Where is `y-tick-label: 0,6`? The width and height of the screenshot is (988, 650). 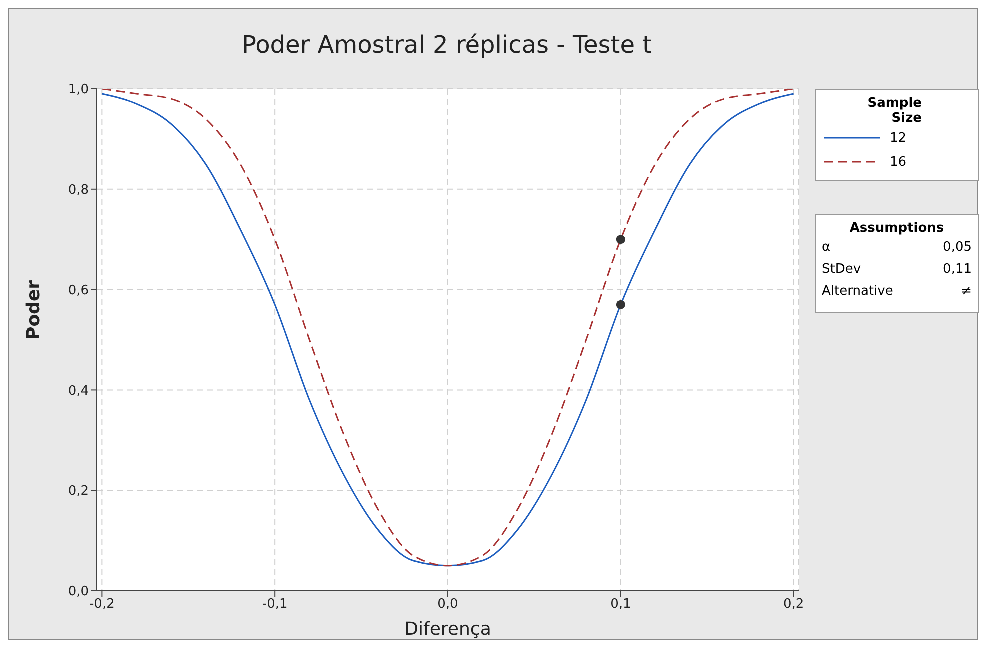
y-tick-label: 0,6 is located at coordinates (78, 290).